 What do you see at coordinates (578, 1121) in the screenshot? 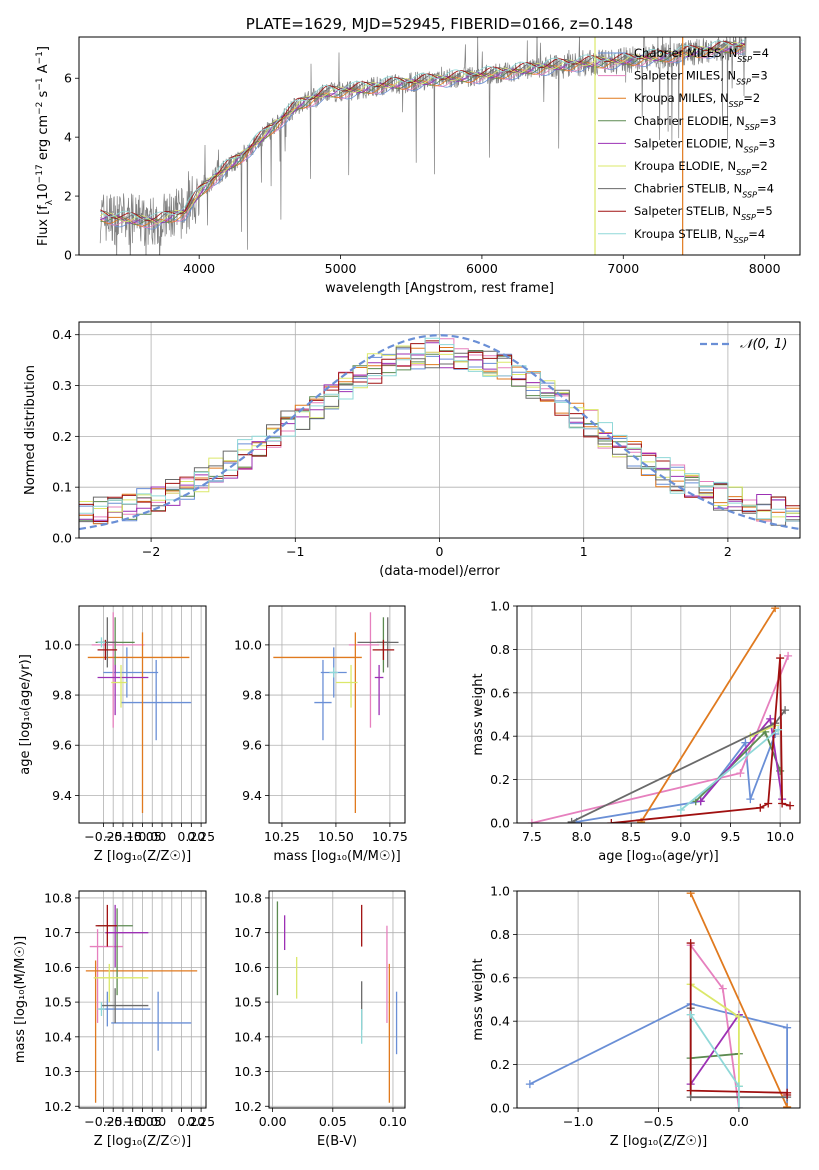
I see `x-tick-label: −1.0` at bounding box center [578, 1121].